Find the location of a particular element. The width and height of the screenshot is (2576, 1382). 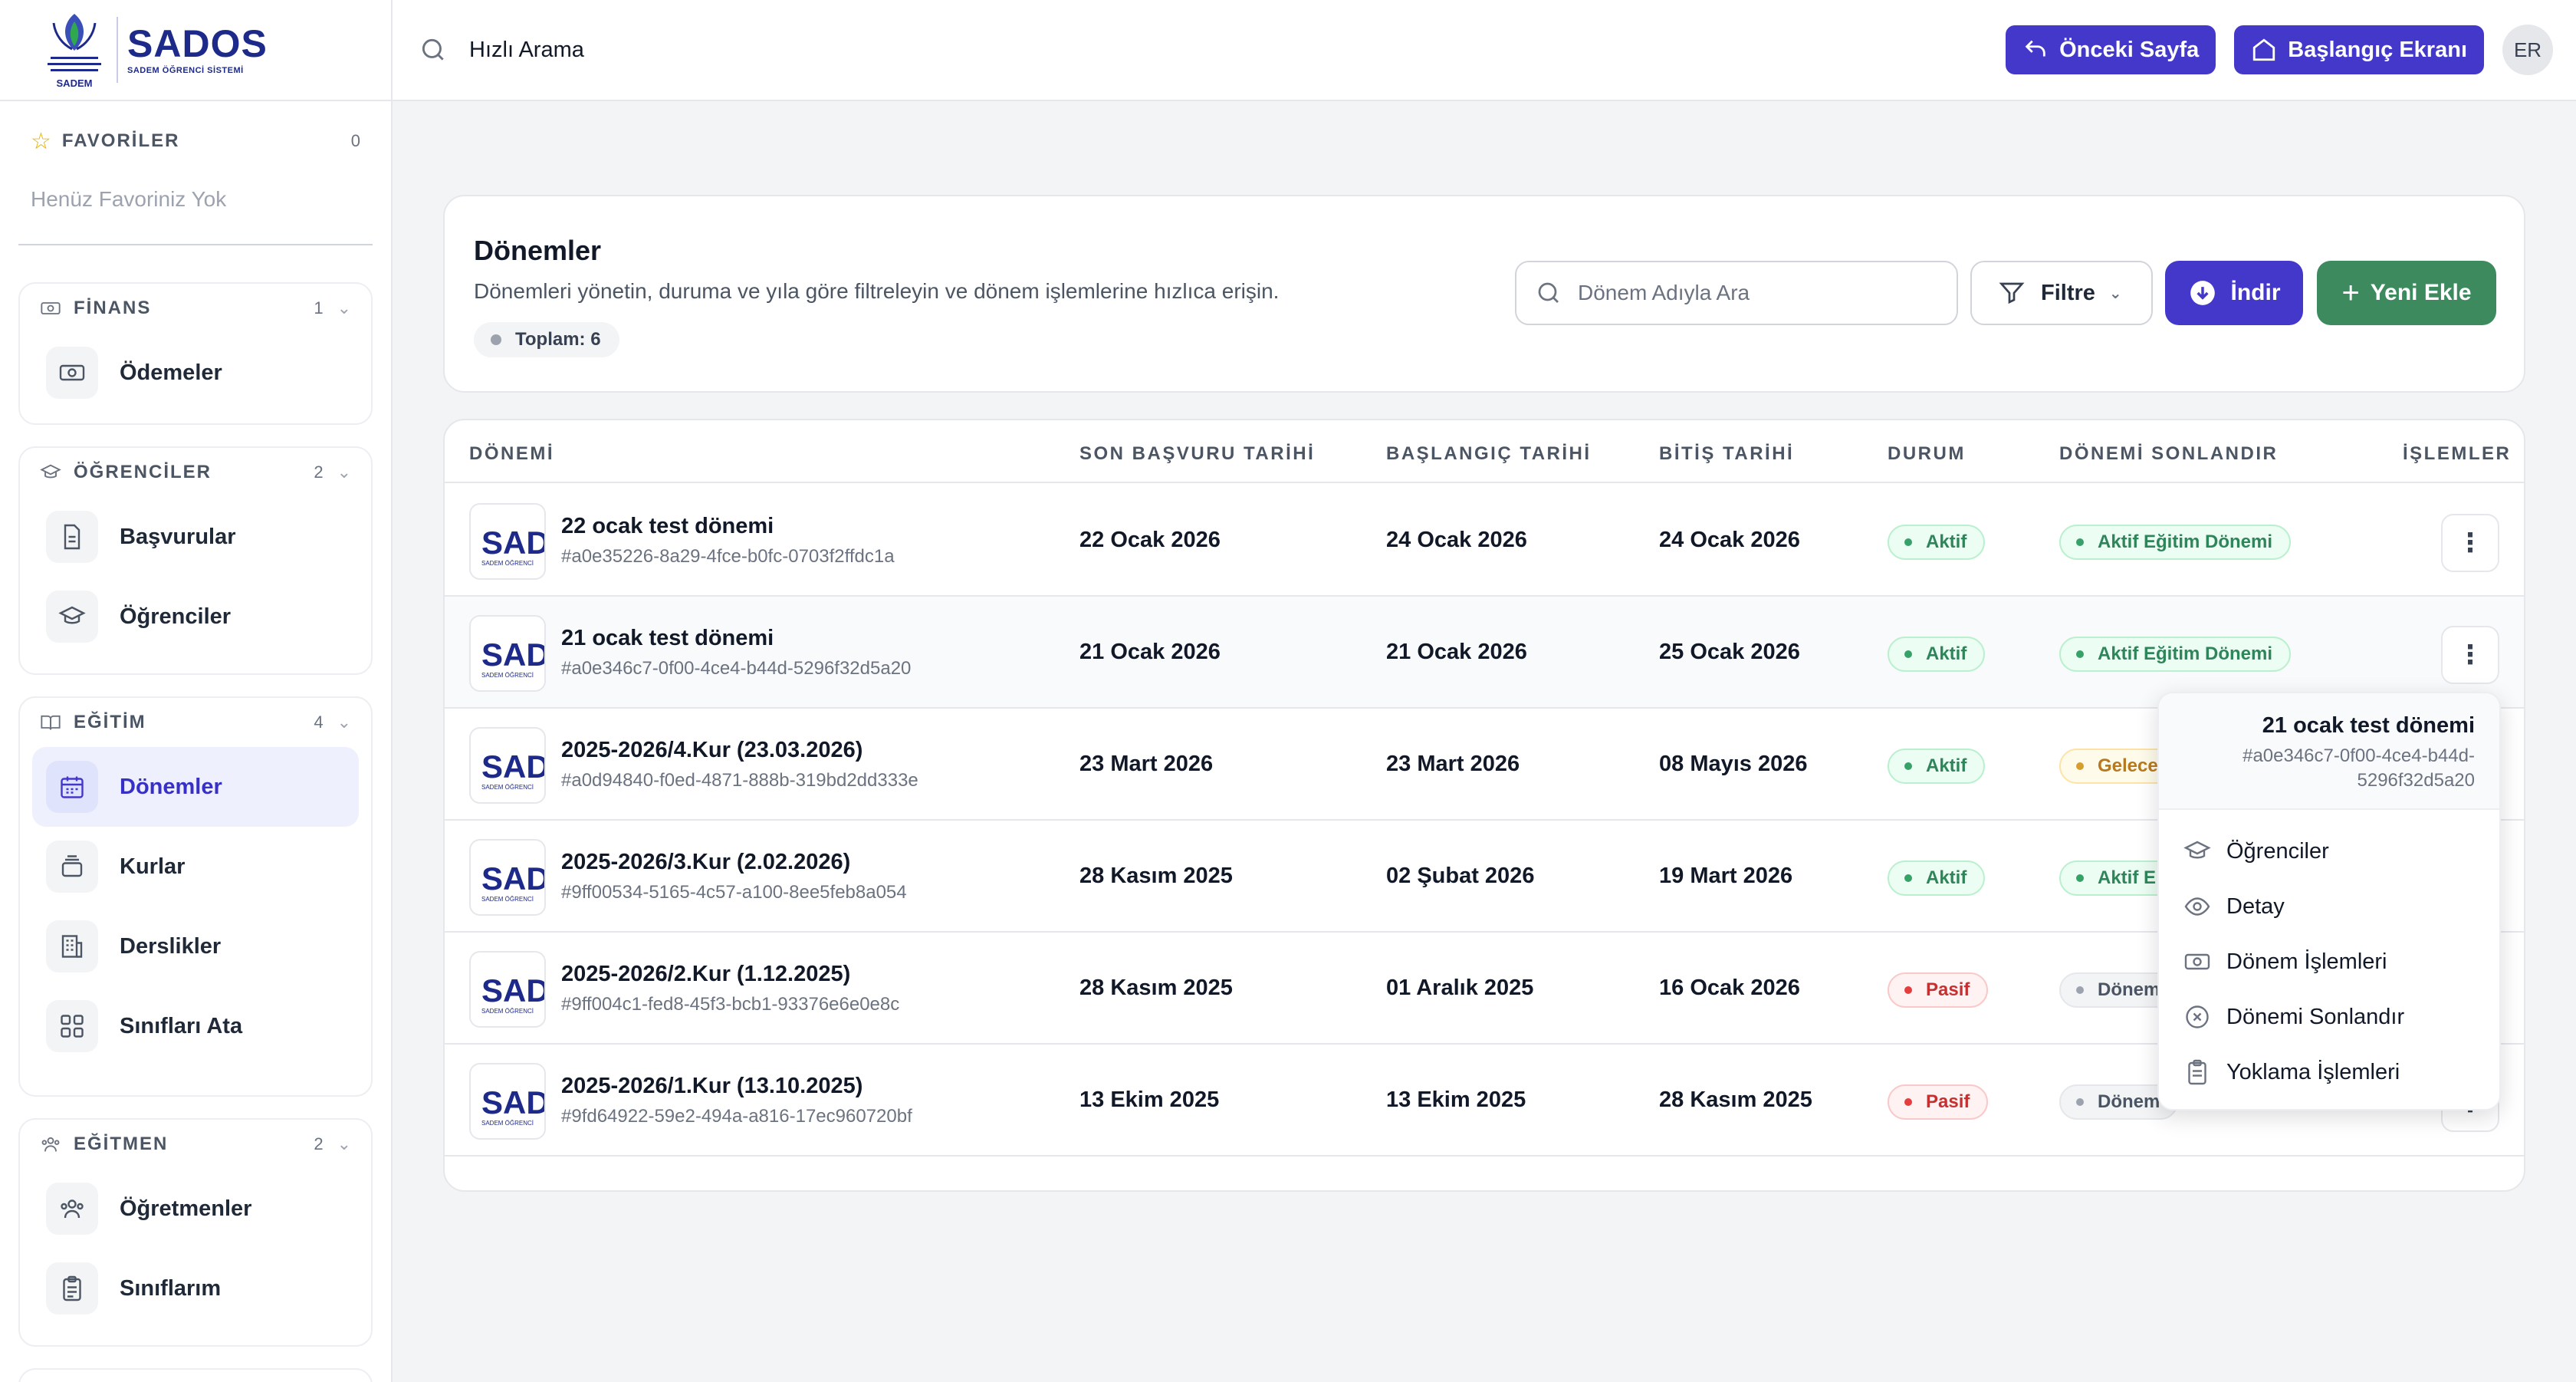

column-header: BAŞLANGIÇ TARİHİ is located at coordinates (1489, 453).